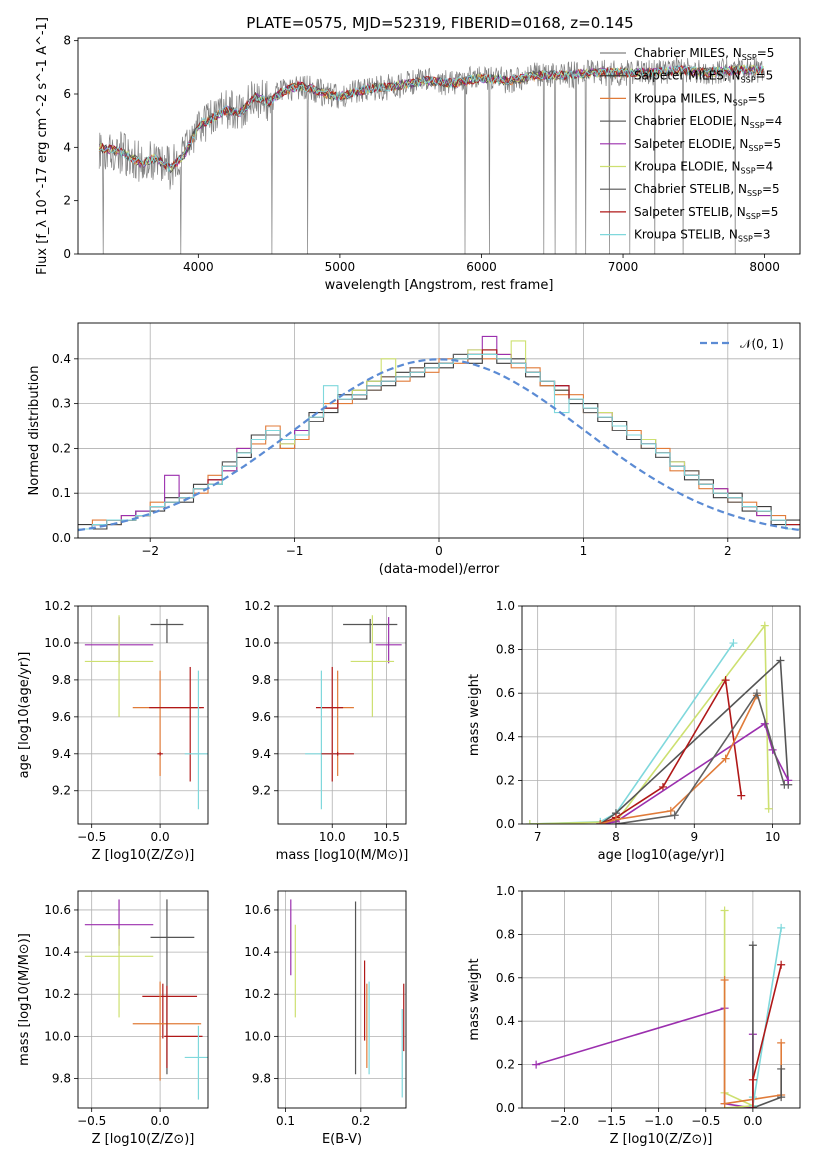 Image resolution: width=819 pixels, height=1170 pixels. Describe the element at coordinates (332, 837) in the screenshot. I see `x-tick-label: 10.0` at that location.